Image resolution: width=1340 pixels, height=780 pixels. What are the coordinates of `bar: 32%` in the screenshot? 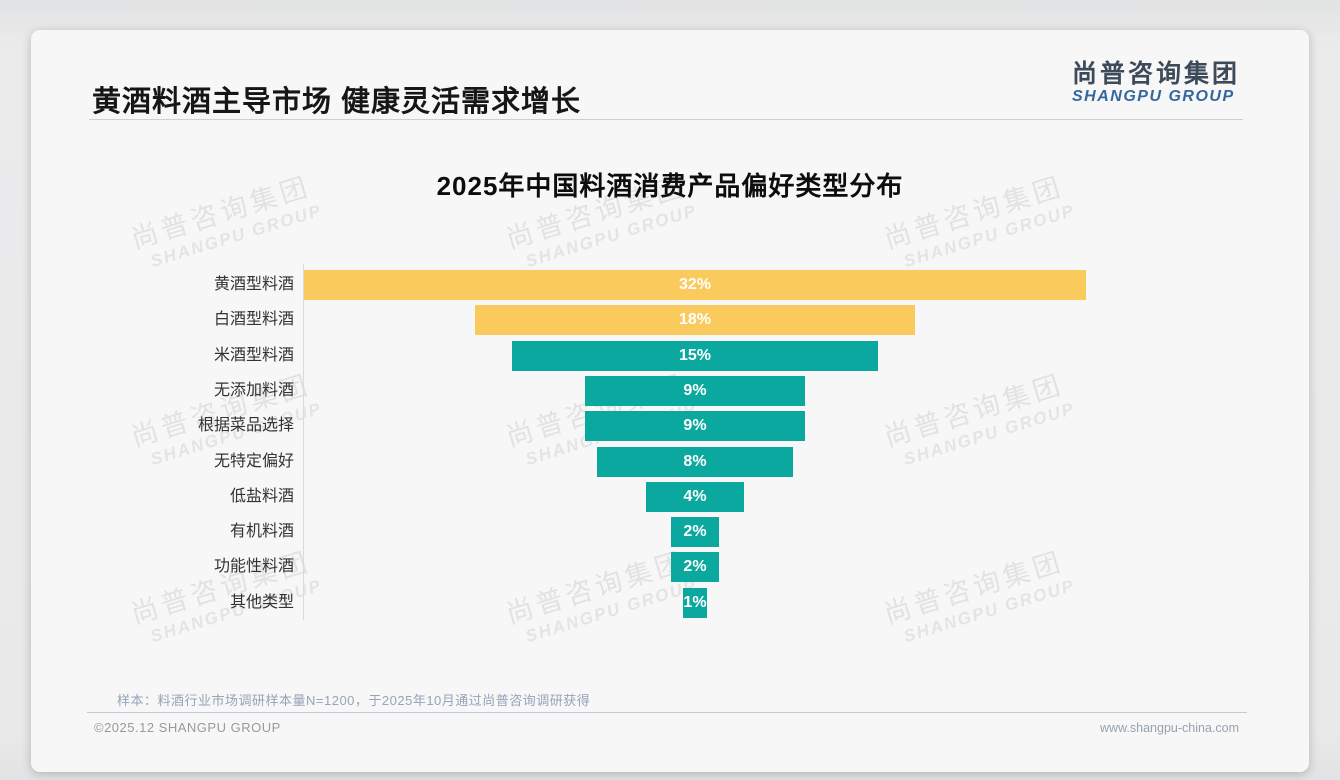 It's located at (695, 285).